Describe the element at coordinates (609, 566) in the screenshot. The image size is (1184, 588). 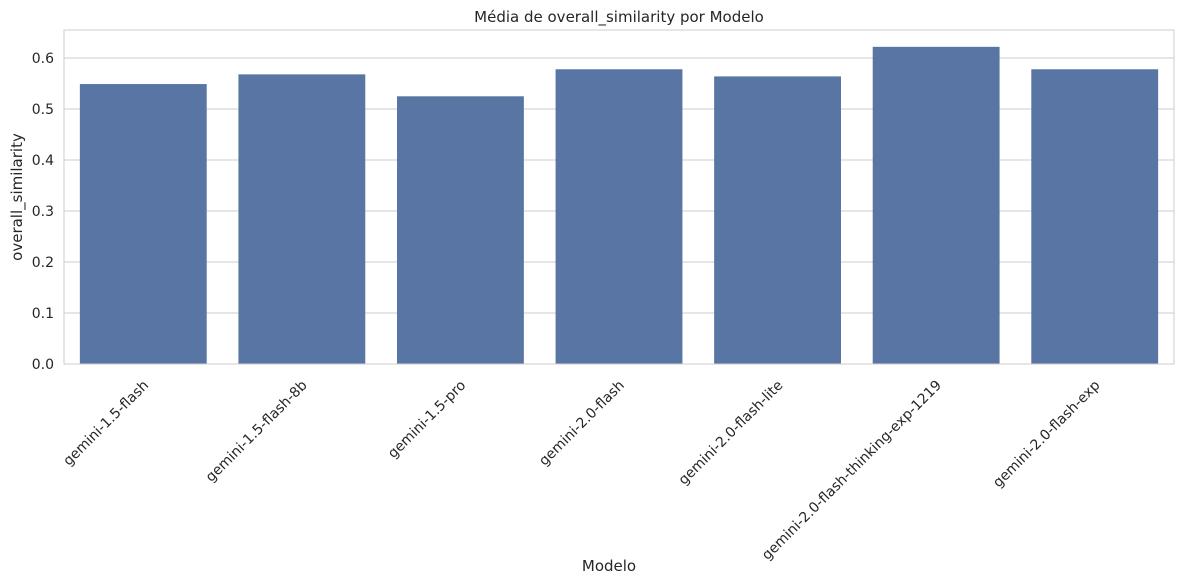
I see `x-axis-label: Modelo` at that location.